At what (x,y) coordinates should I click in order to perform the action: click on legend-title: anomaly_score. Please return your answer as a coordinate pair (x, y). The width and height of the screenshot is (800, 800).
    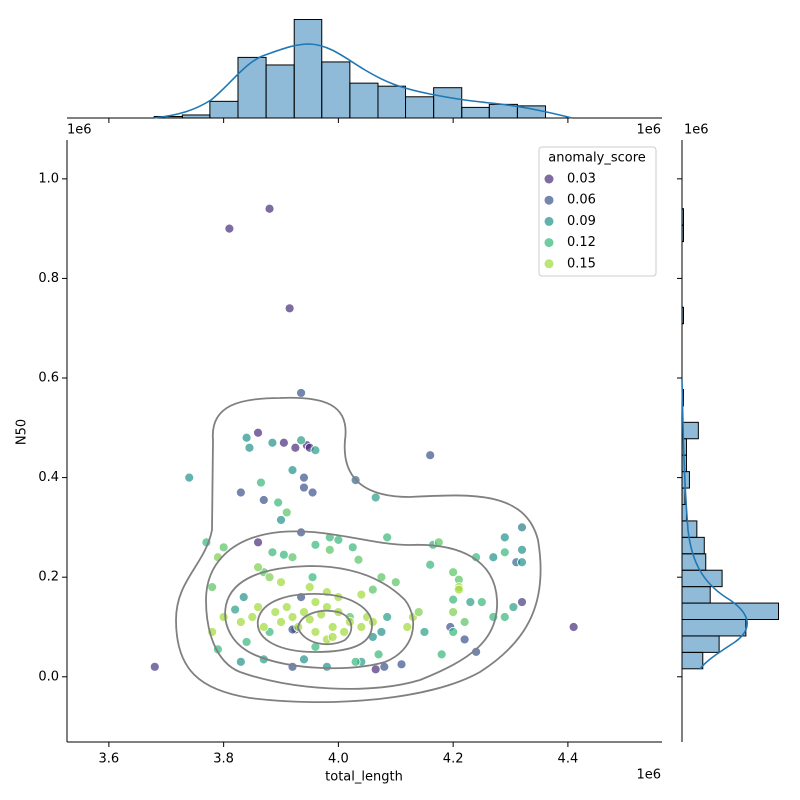
    Looking at the image, I should click on (597, 158).